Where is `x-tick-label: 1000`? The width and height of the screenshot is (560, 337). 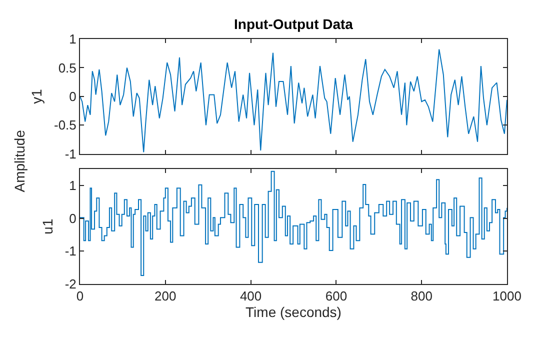 x-tick-label: 1000 is located at coordinates (507, 296).